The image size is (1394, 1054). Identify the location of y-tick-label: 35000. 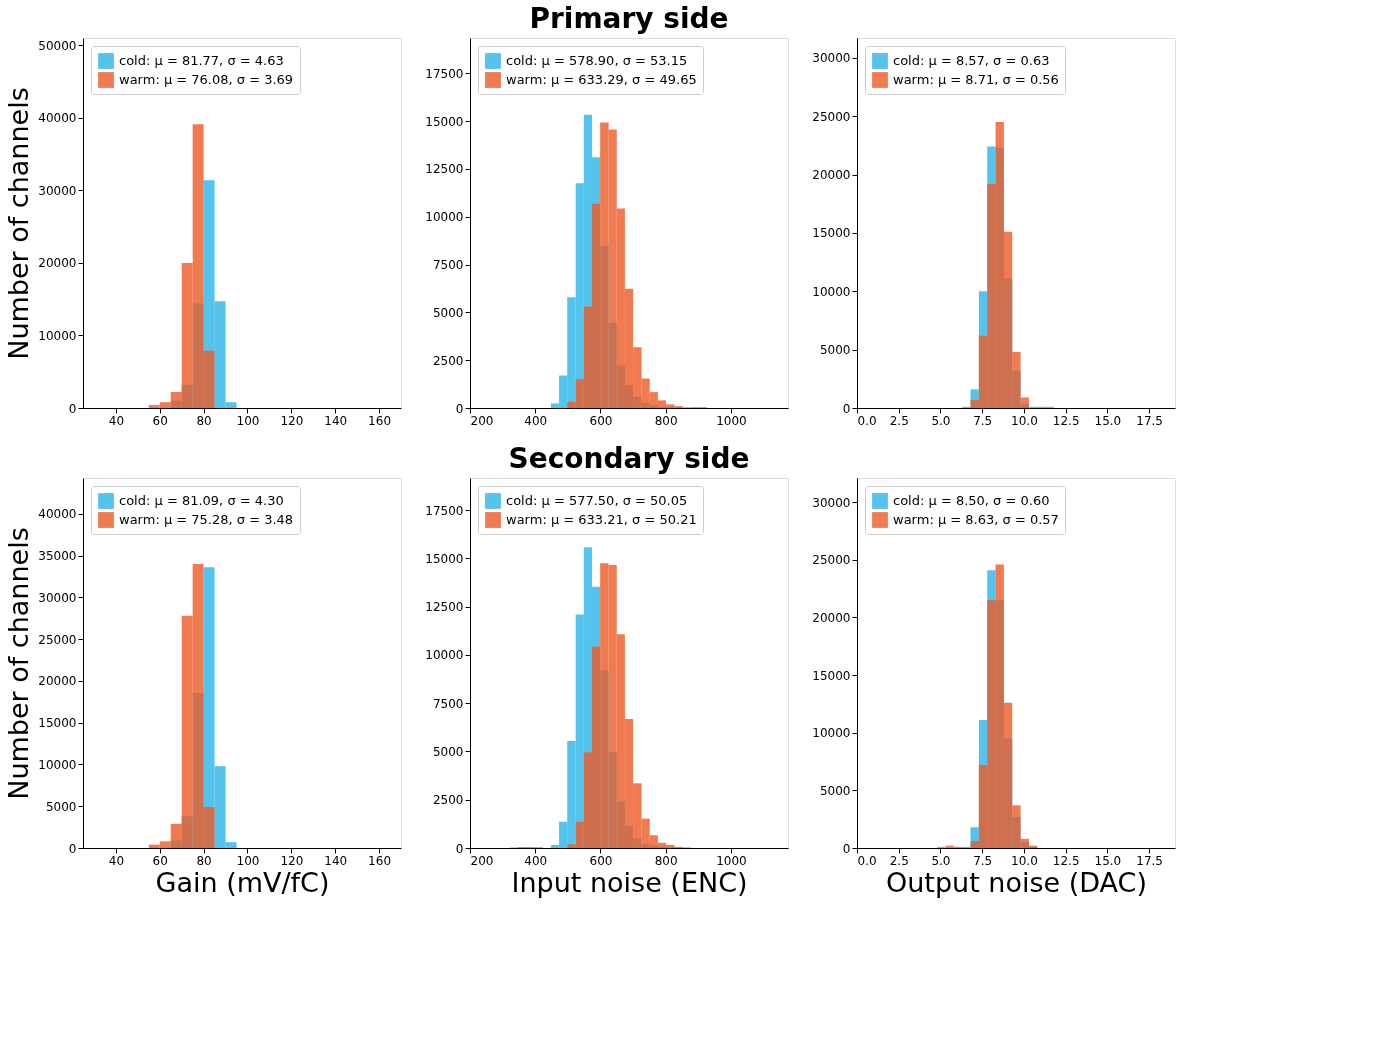
(57, 556).